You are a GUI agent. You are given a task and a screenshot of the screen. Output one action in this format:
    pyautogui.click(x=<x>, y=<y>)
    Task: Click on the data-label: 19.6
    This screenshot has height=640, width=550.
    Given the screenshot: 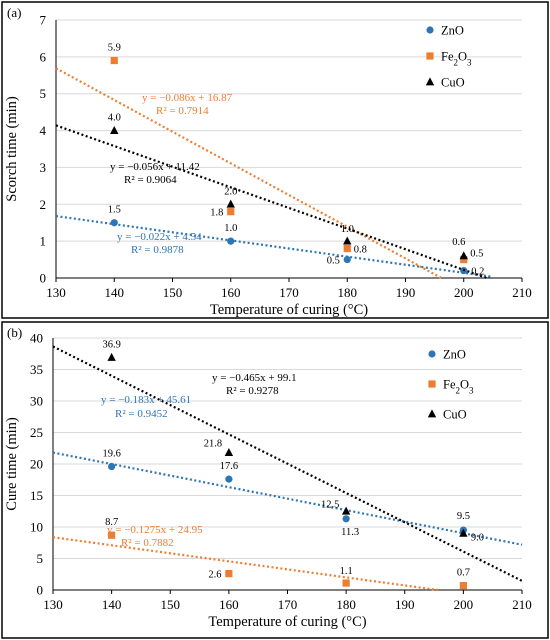 What is the action you would take?
    pyautogui.click(x=111, y=454)
    